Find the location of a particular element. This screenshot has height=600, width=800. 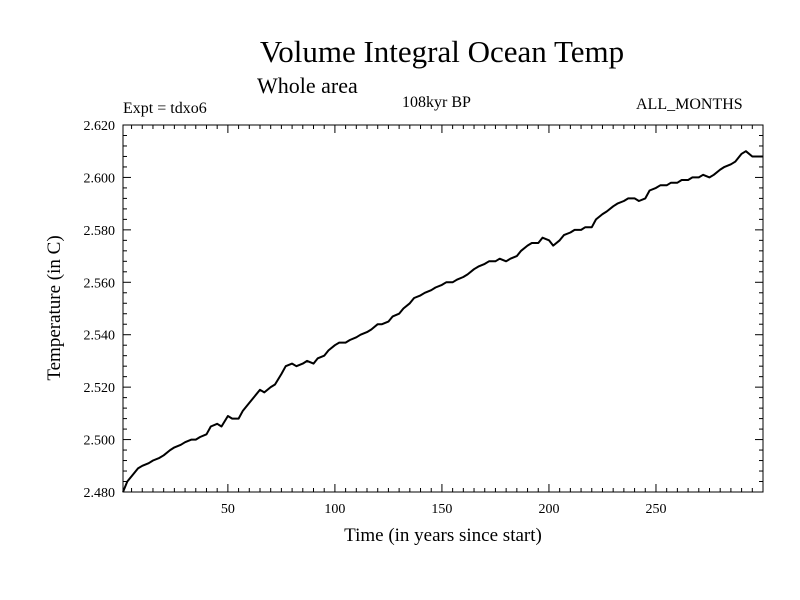

x-tick-label: 150 is located at coordinates (441, 509).